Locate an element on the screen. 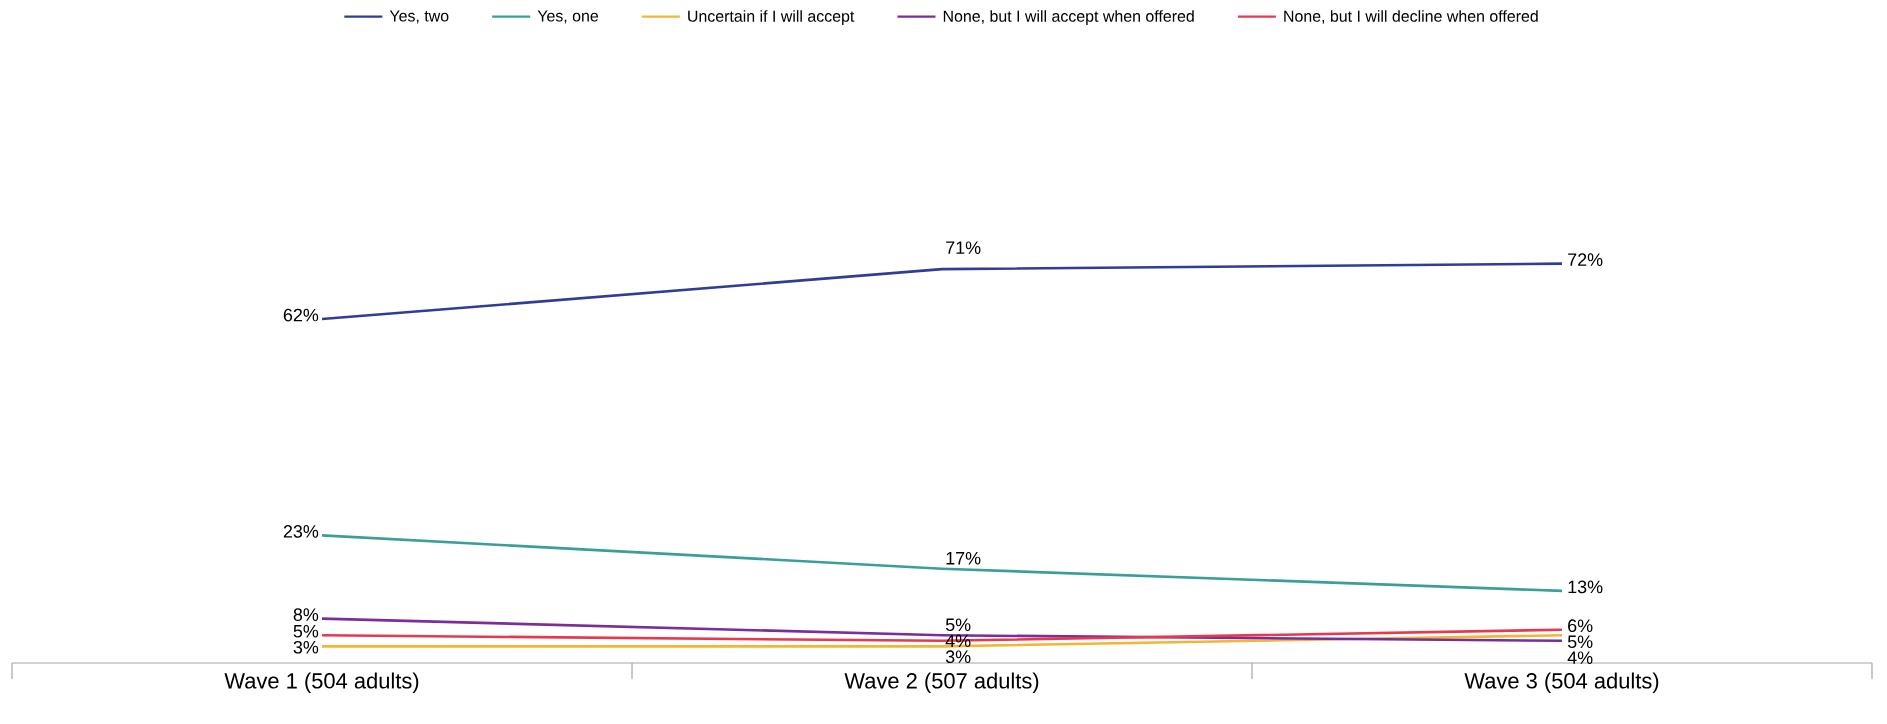 The height and width of the screenshot is (724, 1887). data-label: 17% is located at coordinates (963, 558).